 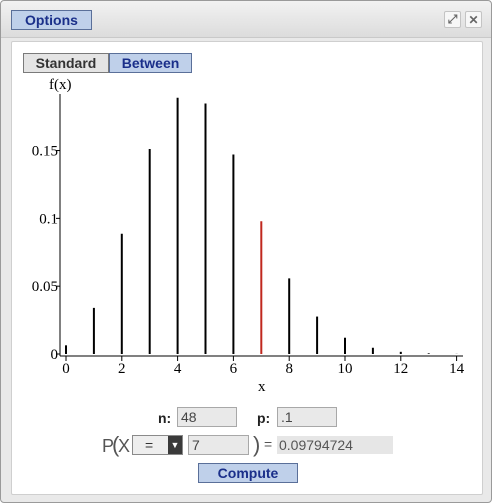 What do you see at coordinates (307, 417) in the screenshot?
I see `p-input: .1` at bounding box center [307, 417].